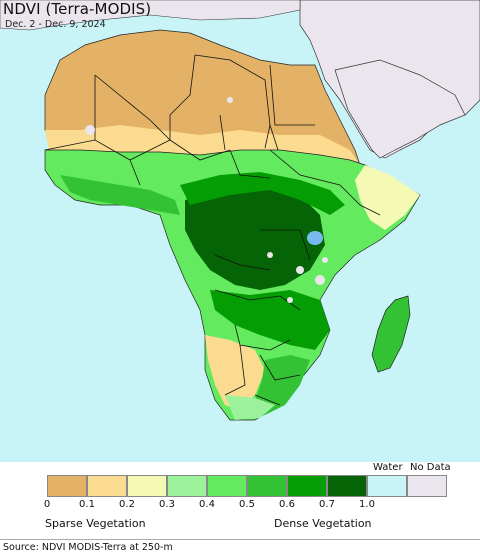 The image size is (480, 555). Describe the element at coordinates (323, 523) in the screenshot. I see `dense-vegetation-caption: Dense Vegetation` at that location.